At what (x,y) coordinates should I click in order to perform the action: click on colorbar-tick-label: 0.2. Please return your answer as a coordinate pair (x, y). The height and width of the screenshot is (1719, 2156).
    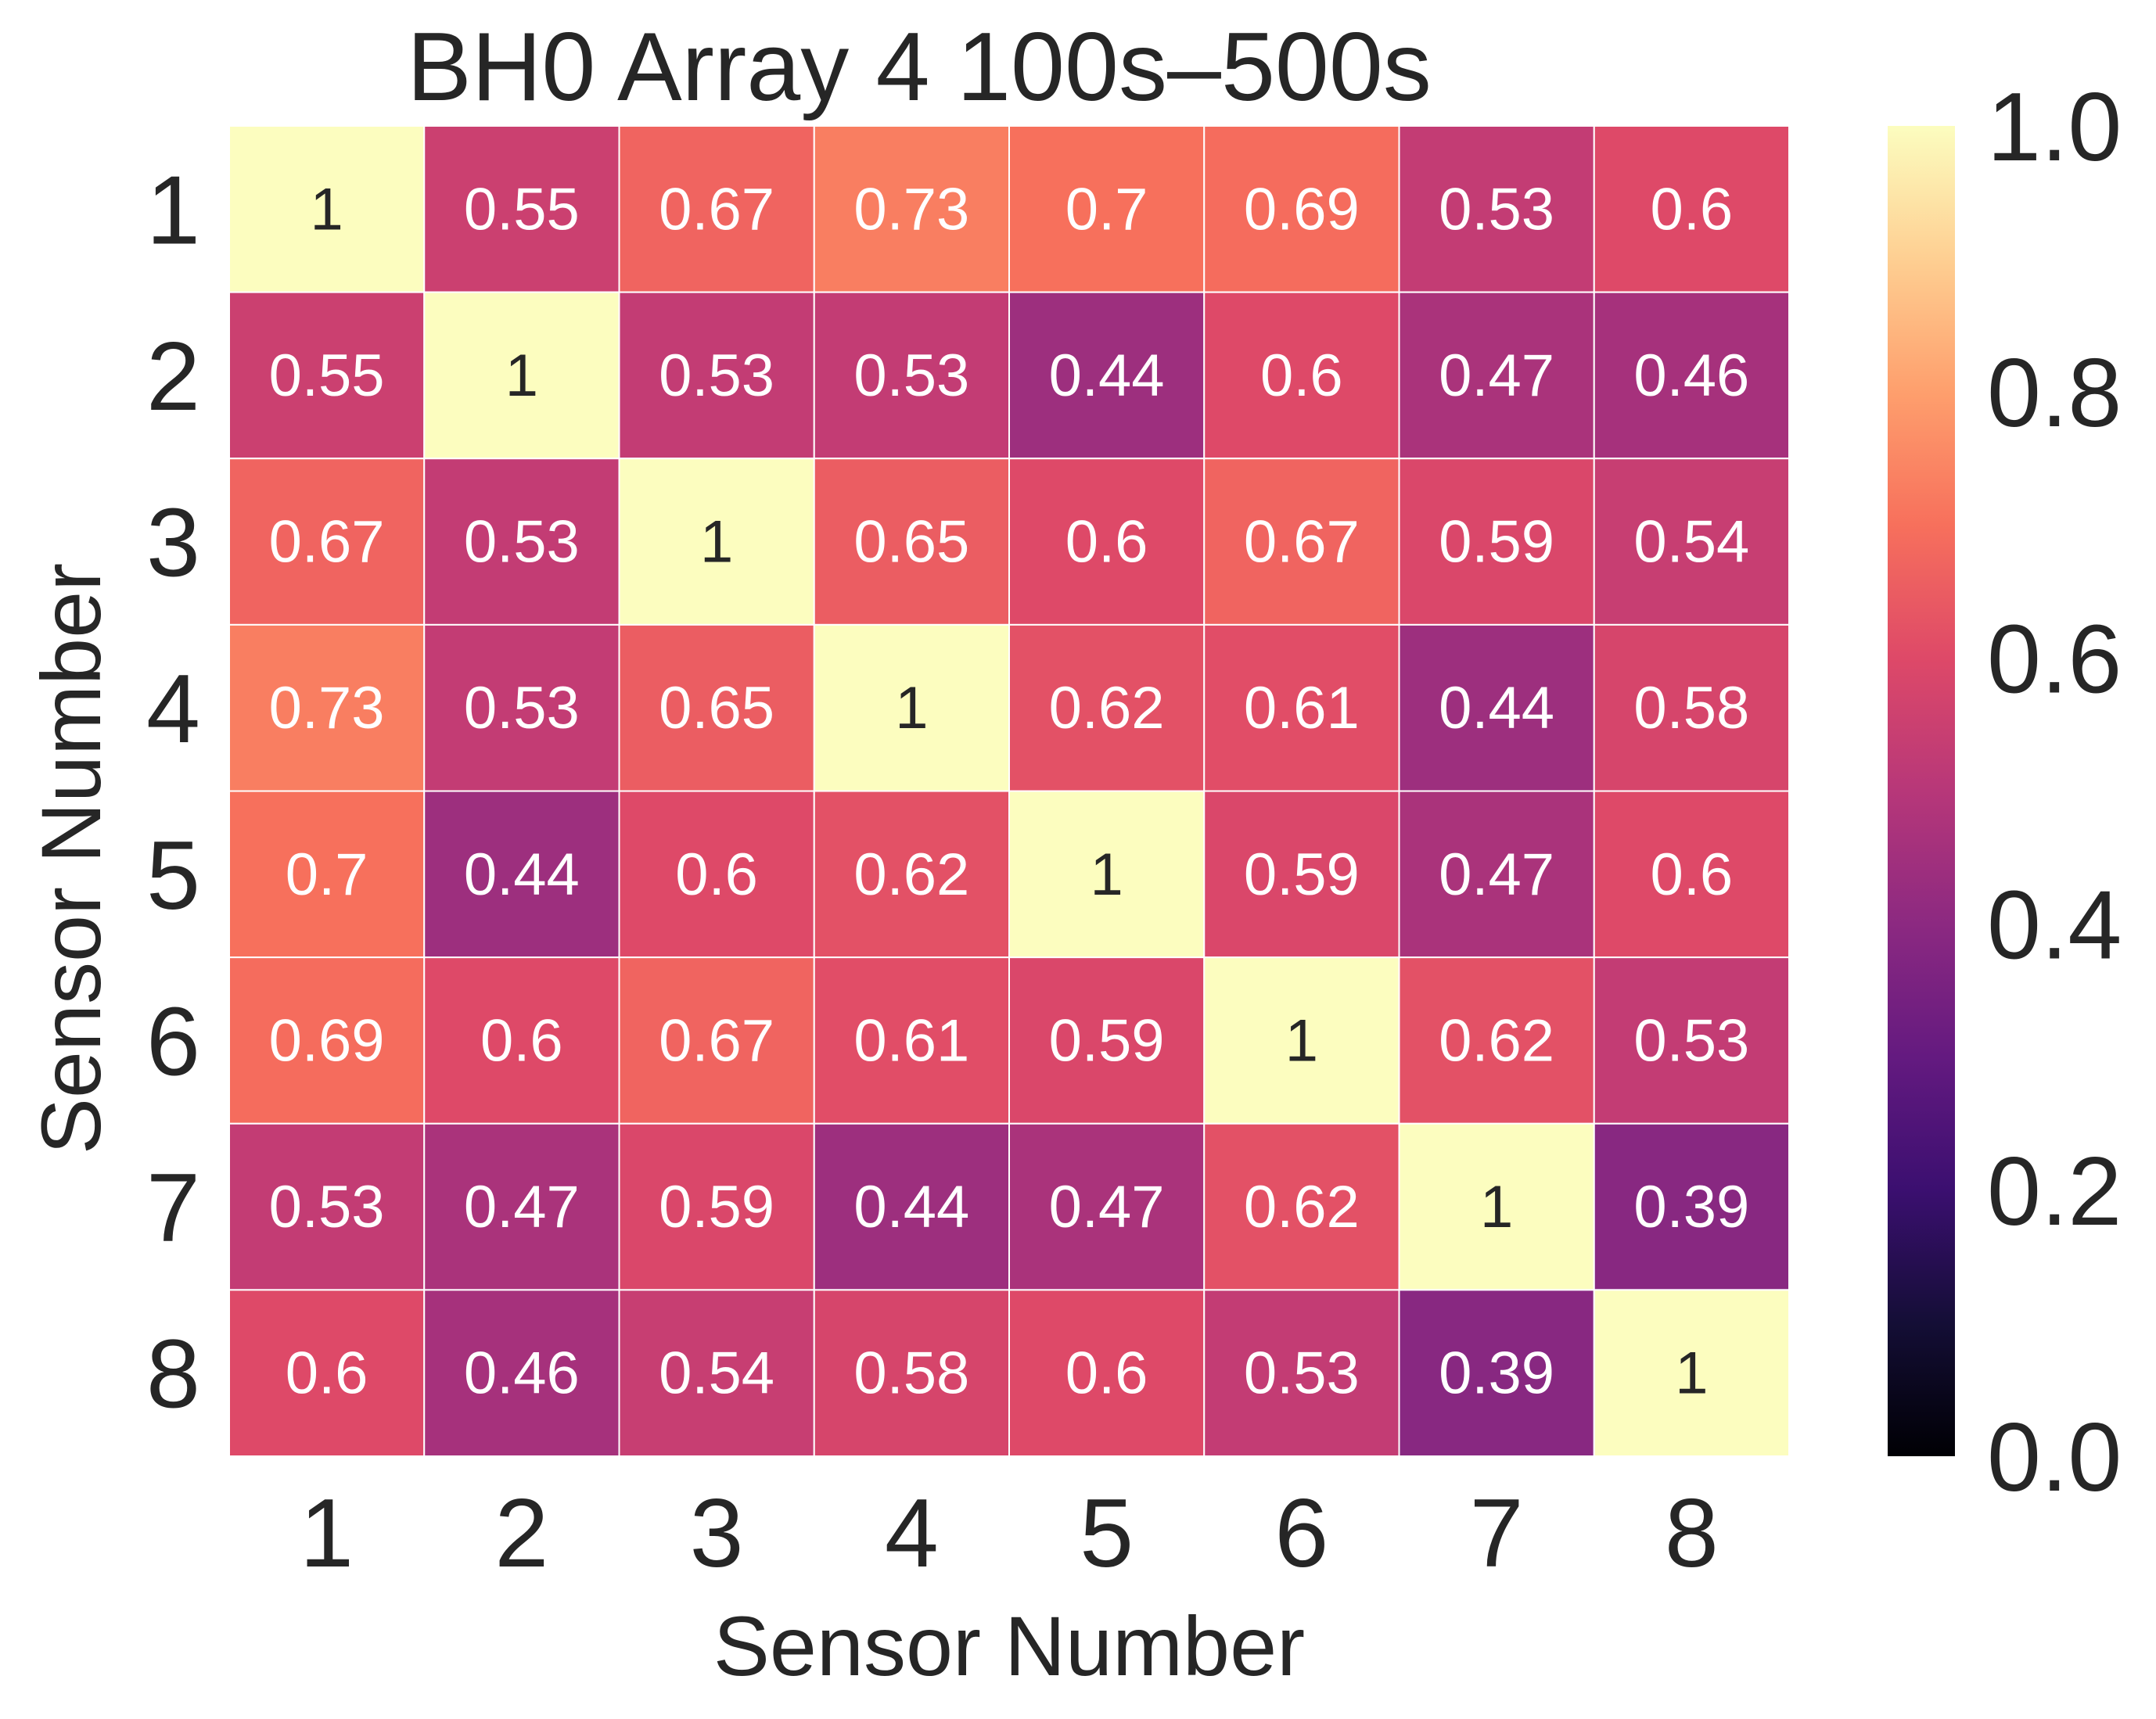
    Looking at the image, I should click on (2054, 1192).